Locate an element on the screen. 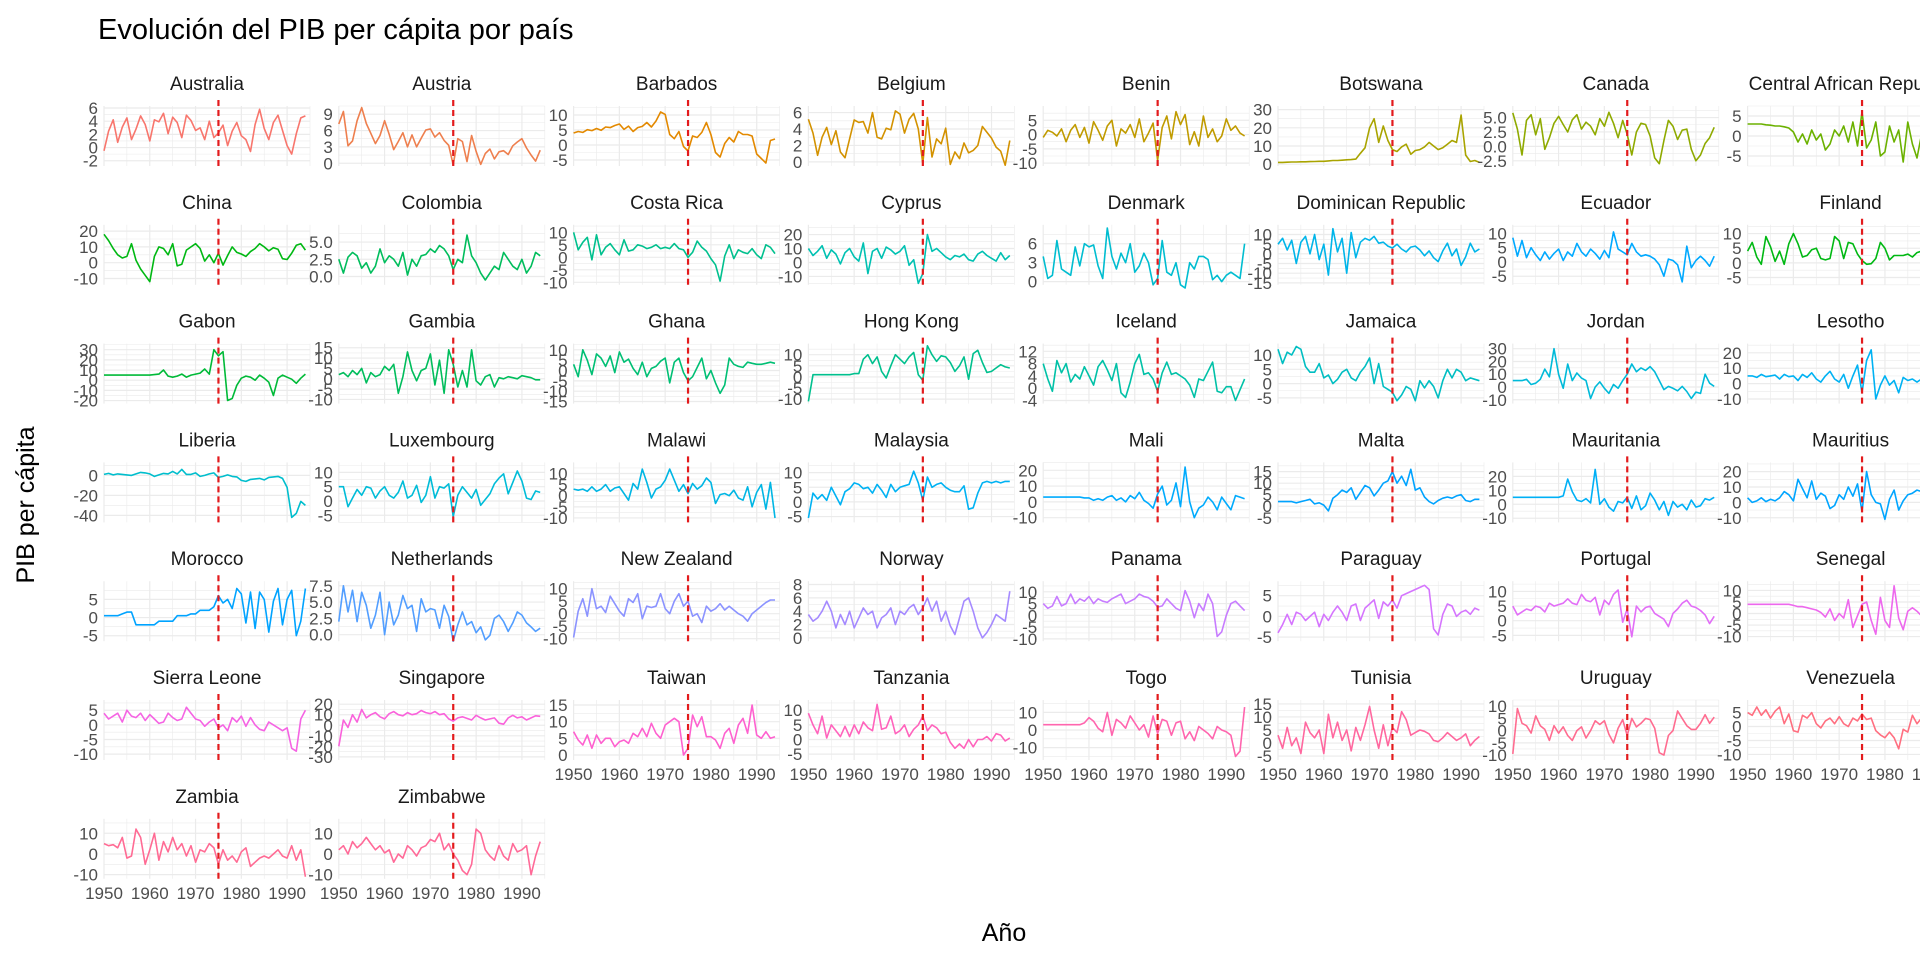  facet-panel: Paraguay -5 05 is located at coordinates (1371, 598).